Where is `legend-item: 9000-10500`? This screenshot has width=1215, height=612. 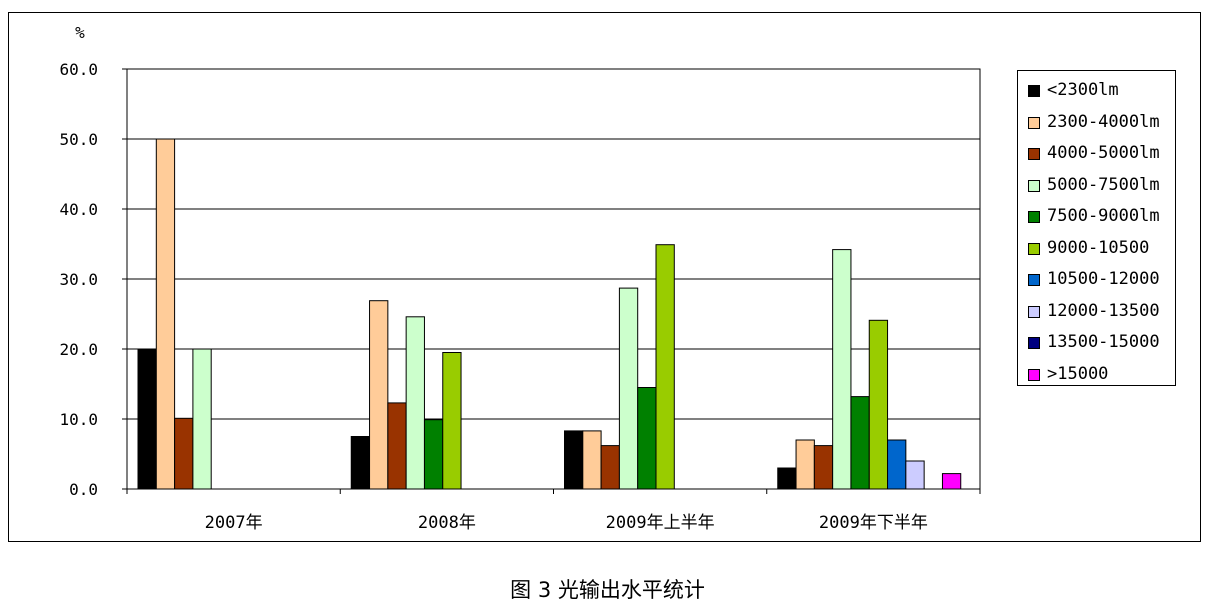 legend-item: 9000-10500 is located at coordinates (1096, 251).